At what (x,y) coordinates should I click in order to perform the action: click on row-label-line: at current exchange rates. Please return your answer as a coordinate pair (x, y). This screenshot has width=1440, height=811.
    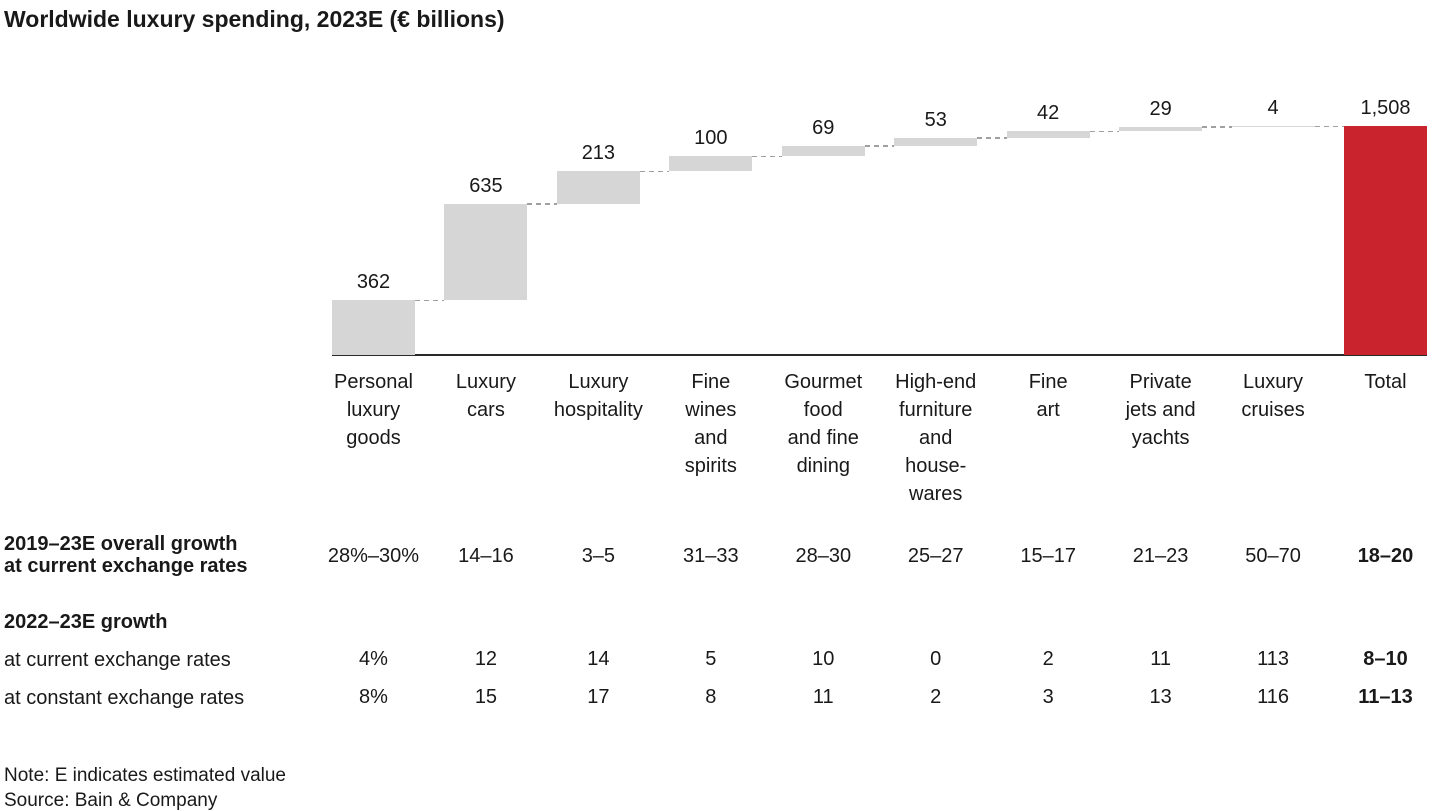
    Looking at the image, I should click on (125, 566).